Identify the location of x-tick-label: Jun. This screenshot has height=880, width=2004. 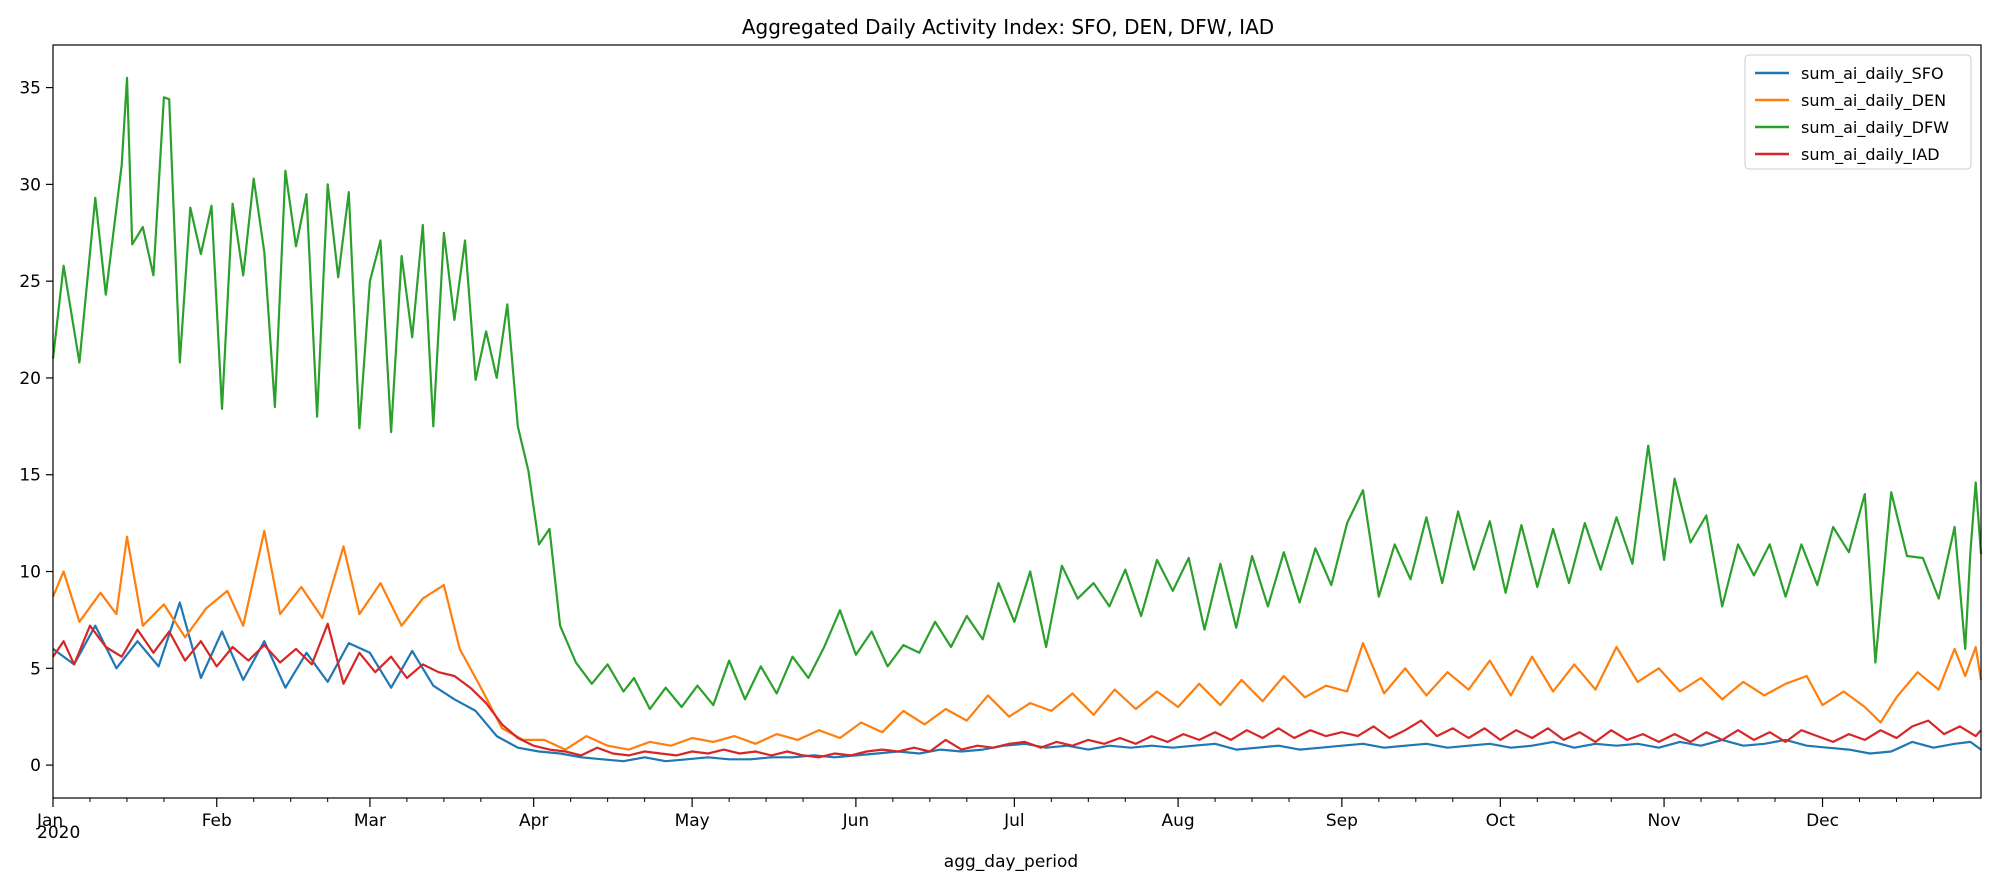
(856, 821).